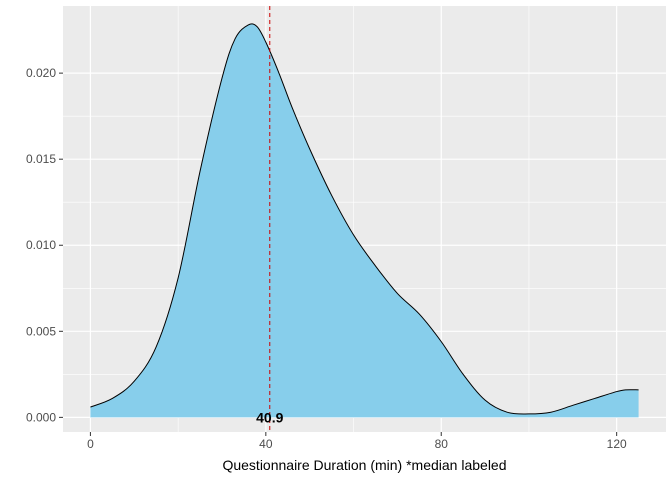 The width and height of the screenshot is (672, 480). I want to click on y-tick-label: 0.015, so click(41, 159).